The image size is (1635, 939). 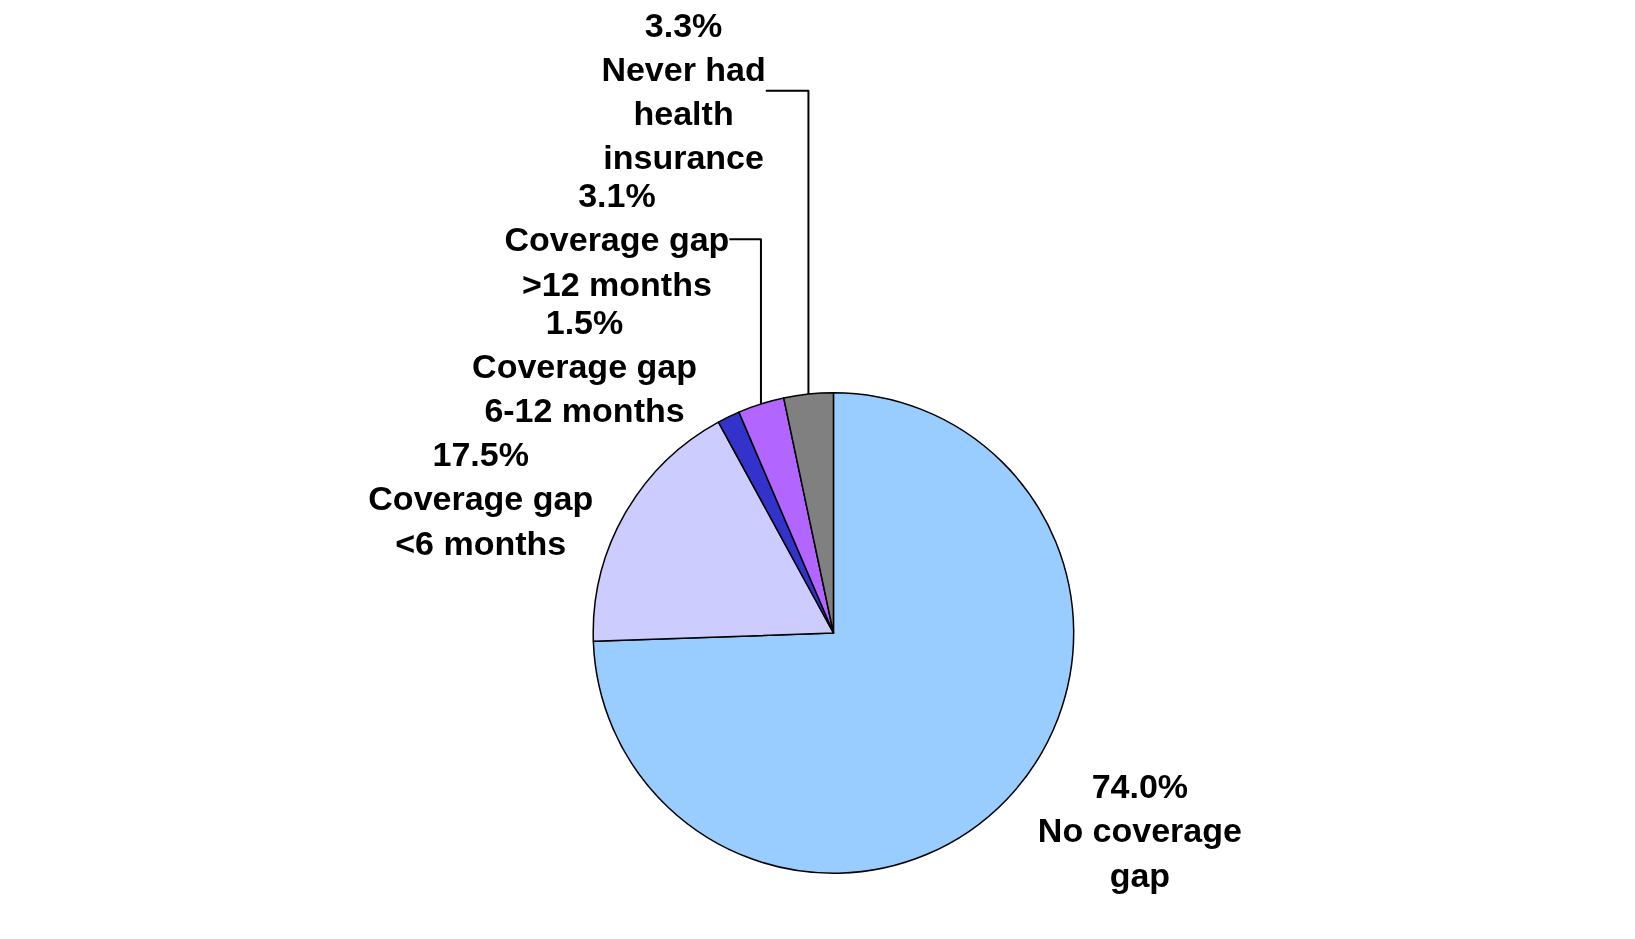 What do you see at coordinates (683, 113) in the screenshot?
I see `slice-label: Never had health insurance` at bounding box center [683, 113].